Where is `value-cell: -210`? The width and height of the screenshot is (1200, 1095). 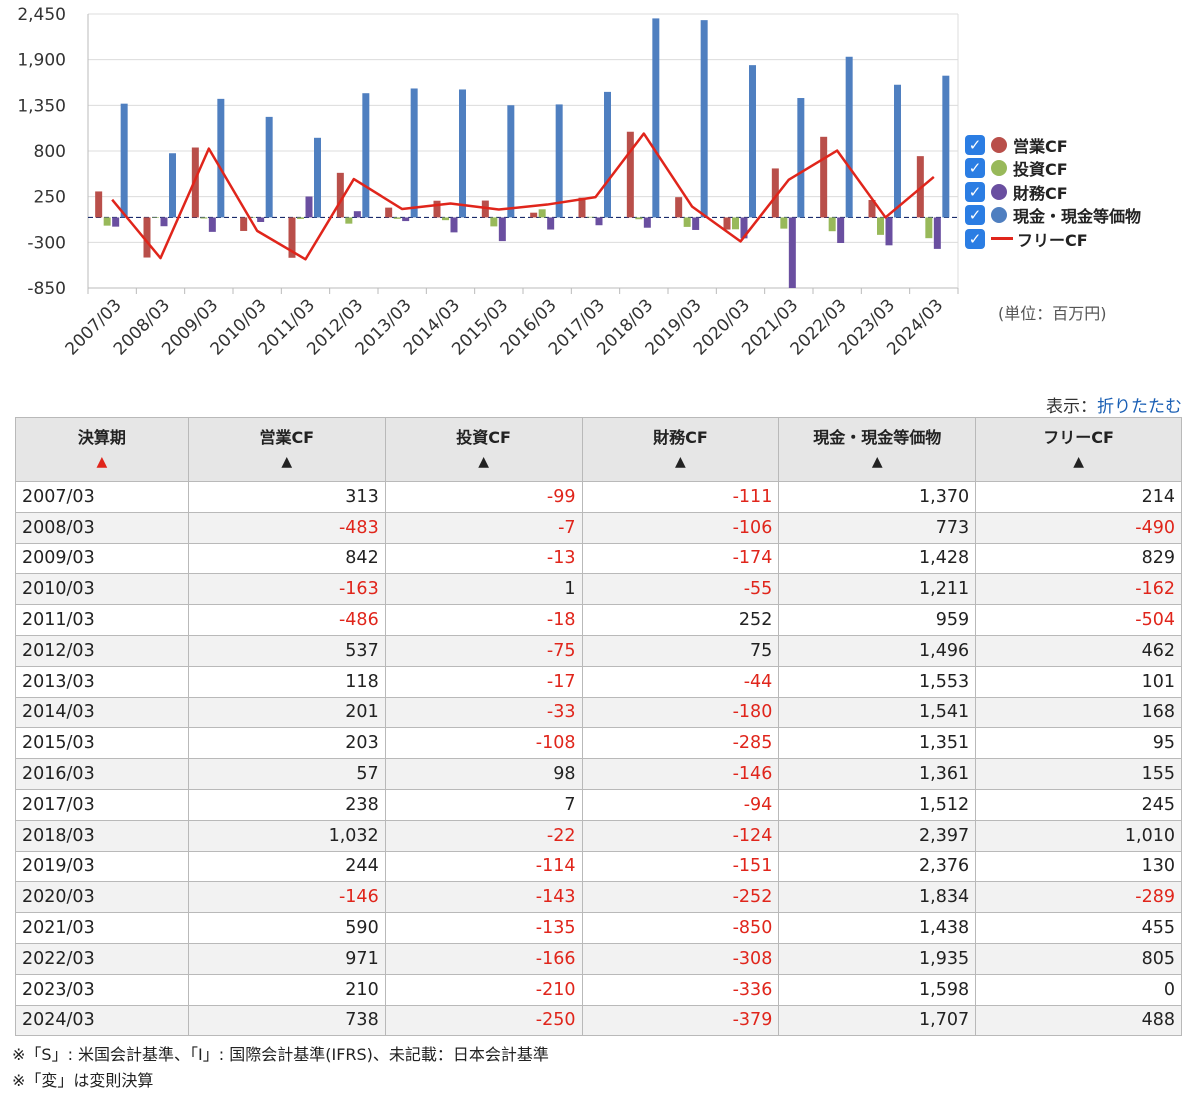
value-cell: -210 is located at coordinates (483, 989).